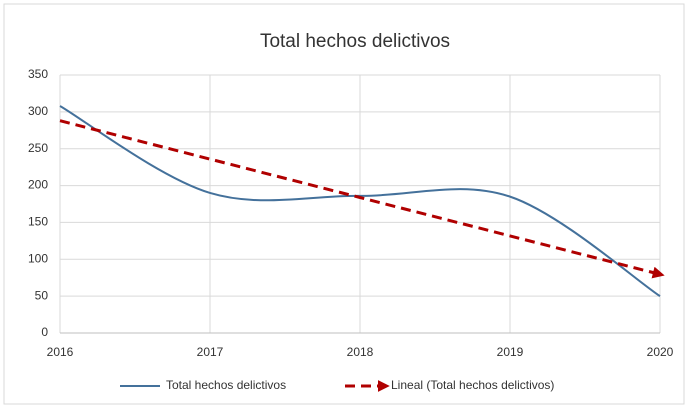 The width and height of the screenshot is (689, 409). Describe the element at coordinates (360, 352) in the screenshot. I see `x-tick-label: 2018` at that location.